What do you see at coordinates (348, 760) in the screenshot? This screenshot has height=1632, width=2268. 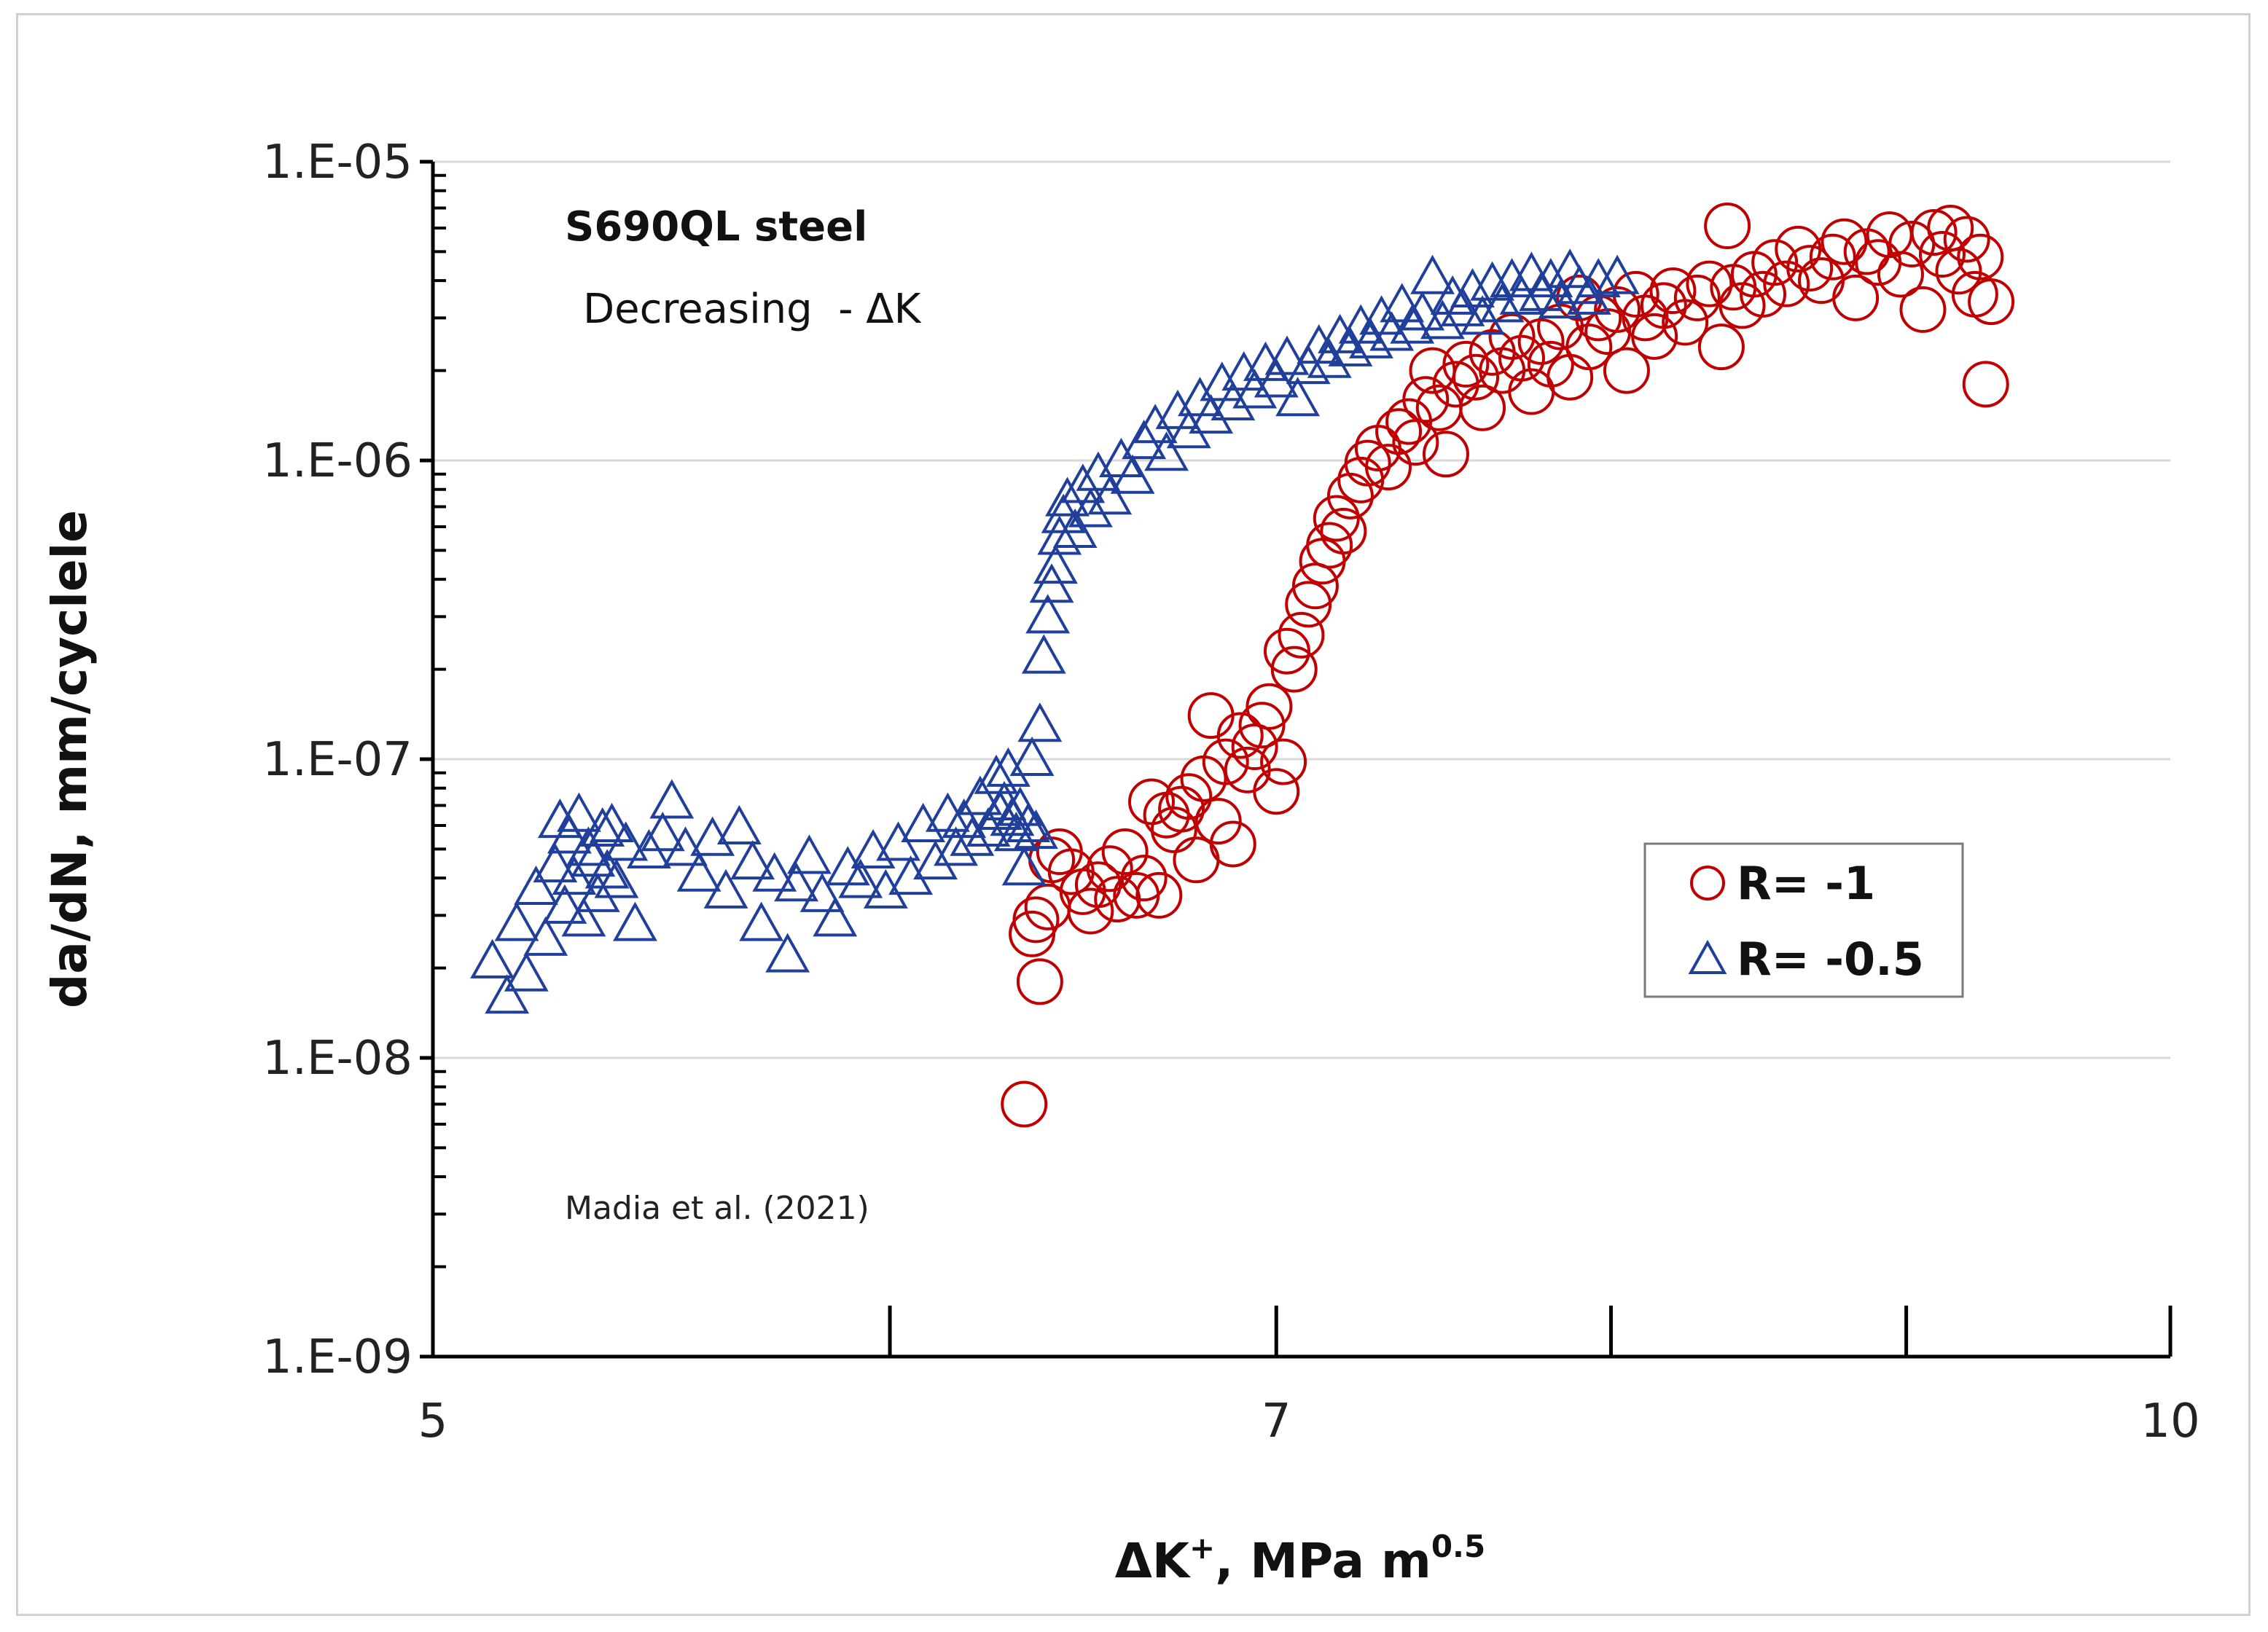 I see `y-tick-labels: 1.E-09 1.E-08 1.E-07 1.E-06 1.E-05` at bounding box center [348, 760].